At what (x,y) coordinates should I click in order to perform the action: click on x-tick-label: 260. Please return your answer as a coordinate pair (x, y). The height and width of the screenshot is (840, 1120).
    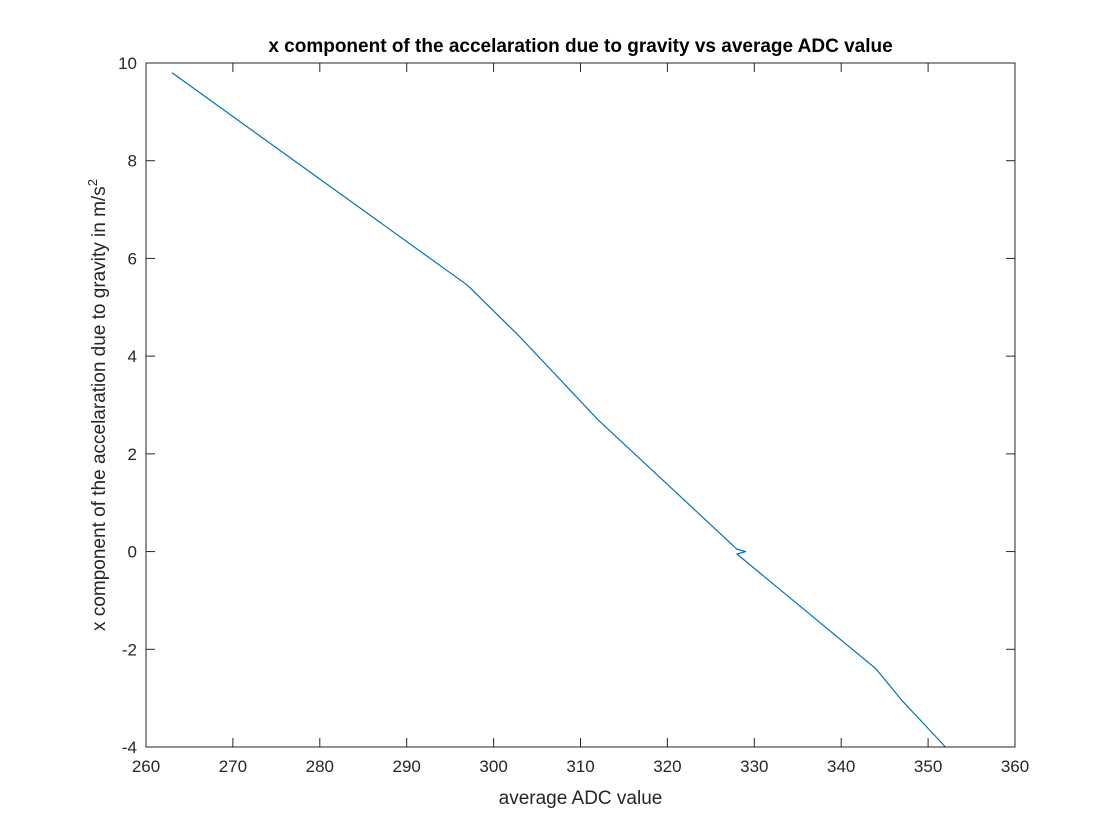
    Looking at the image, I should click on (146, 766).